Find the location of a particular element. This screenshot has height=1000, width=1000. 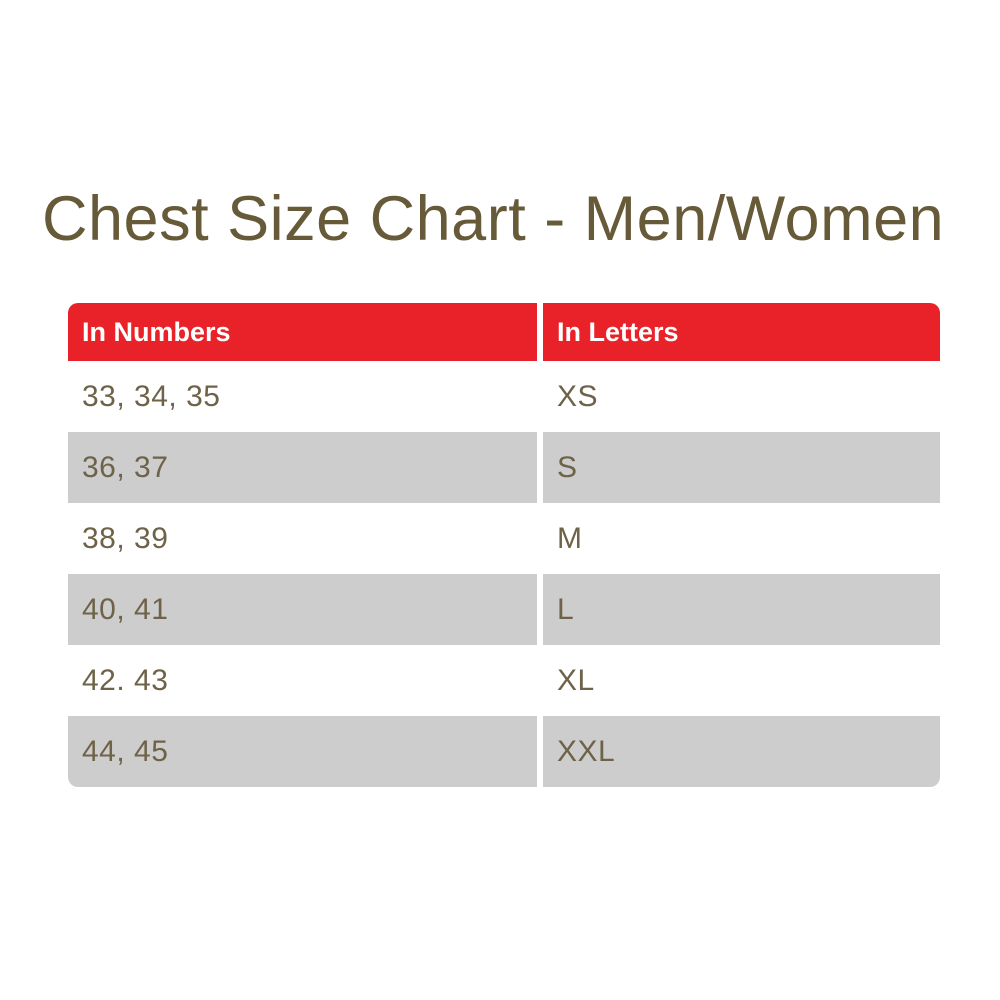

cell-letters: M is located at coordinates (741, 538).